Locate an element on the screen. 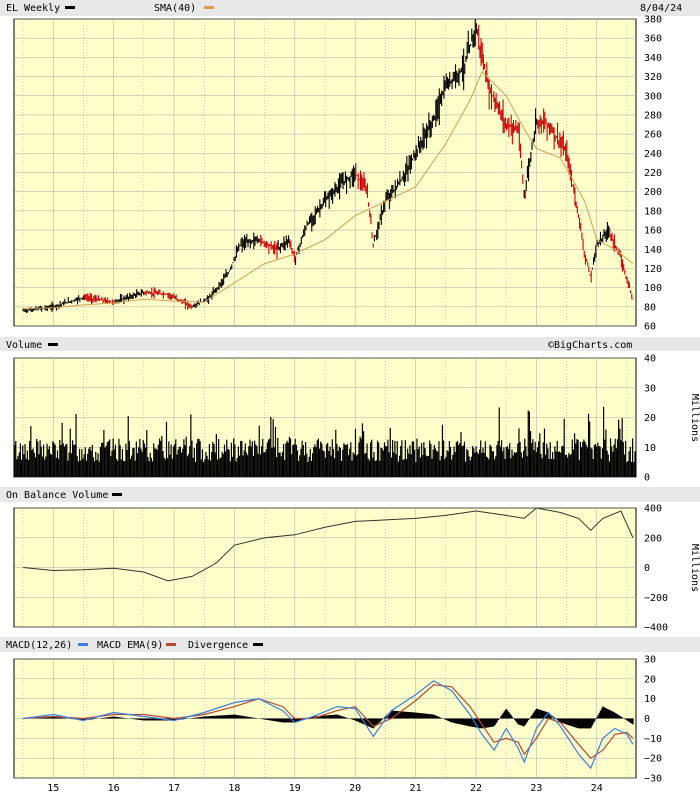 The image size is (700, 797). macd-ema-label: MACD EMA(9) is located at coordinates (130, 645).